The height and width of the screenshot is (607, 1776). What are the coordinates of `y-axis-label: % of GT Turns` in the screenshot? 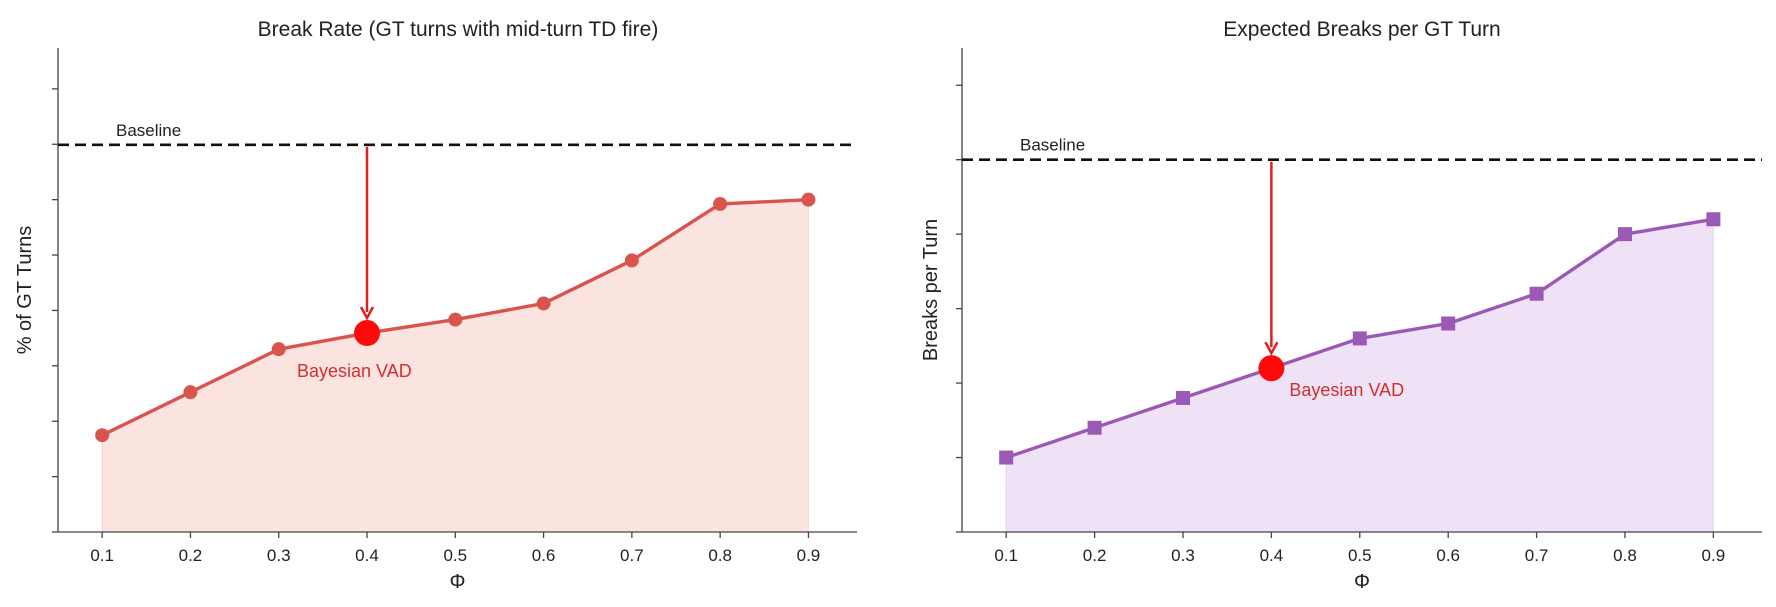 It's located at (25, 290).